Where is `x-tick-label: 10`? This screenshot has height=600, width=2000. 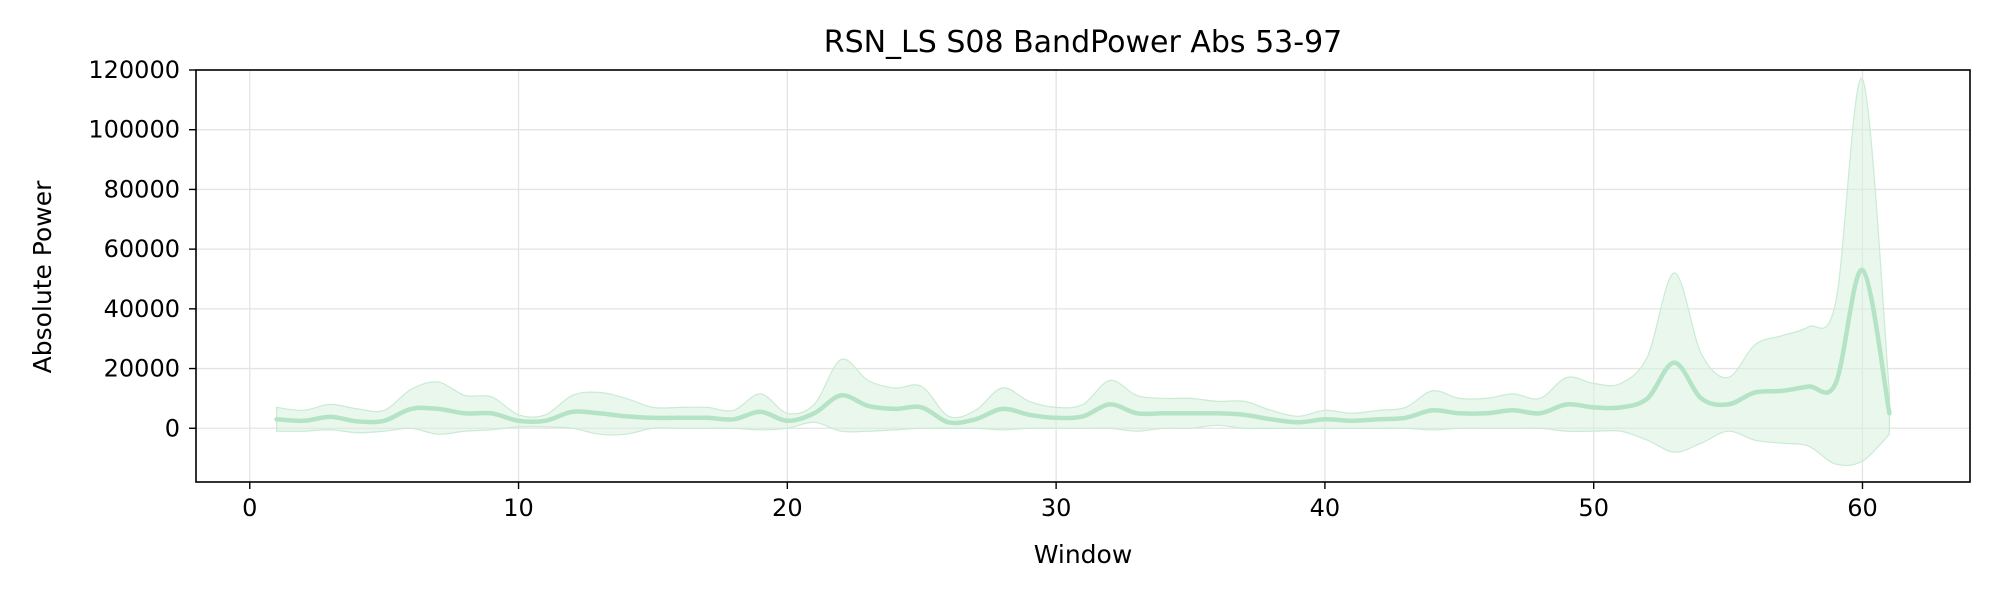
x-tick-label: 10 is located at coordinates (518, 508).